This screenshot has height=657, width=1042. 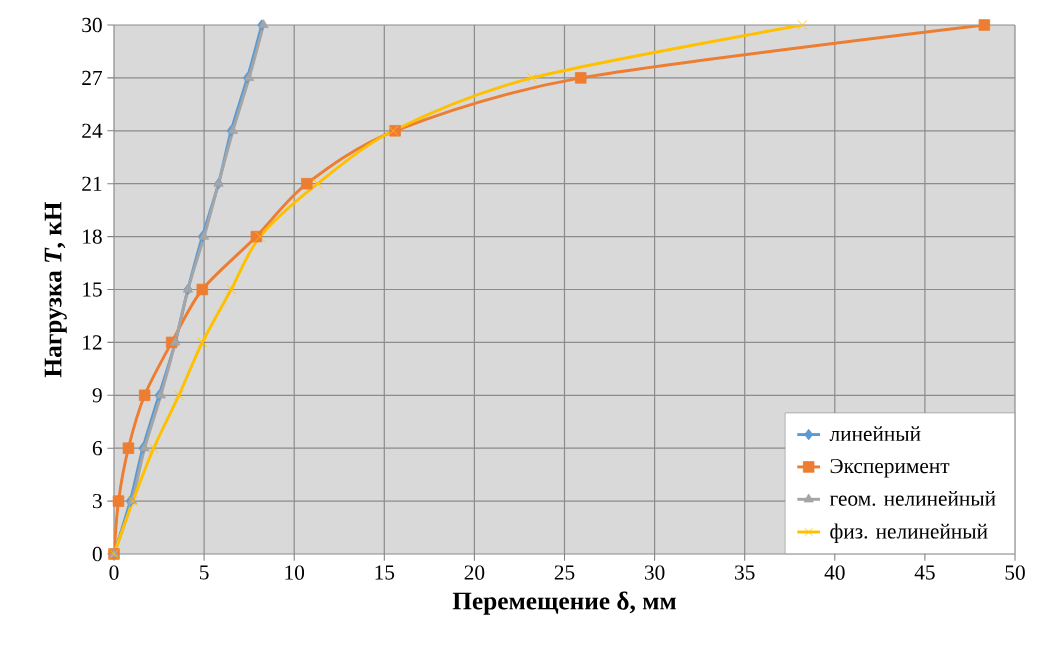 I want to click on x-tick-label: 35, so click(x=745, y=572).